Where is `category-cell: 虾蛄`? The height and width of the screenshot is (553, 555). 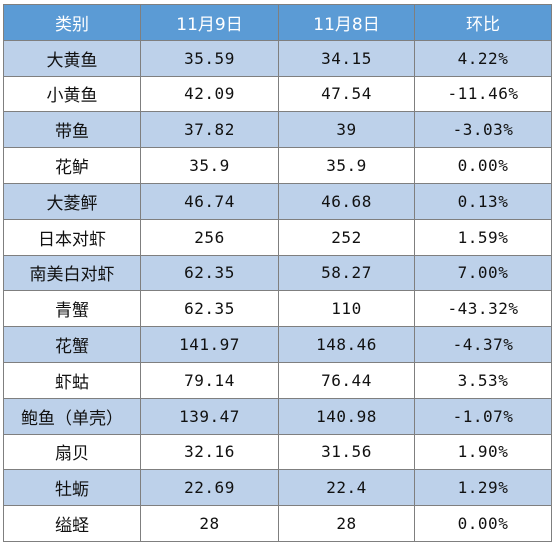 category-cell: 虾蛄 is located at coordinates (72, 380).